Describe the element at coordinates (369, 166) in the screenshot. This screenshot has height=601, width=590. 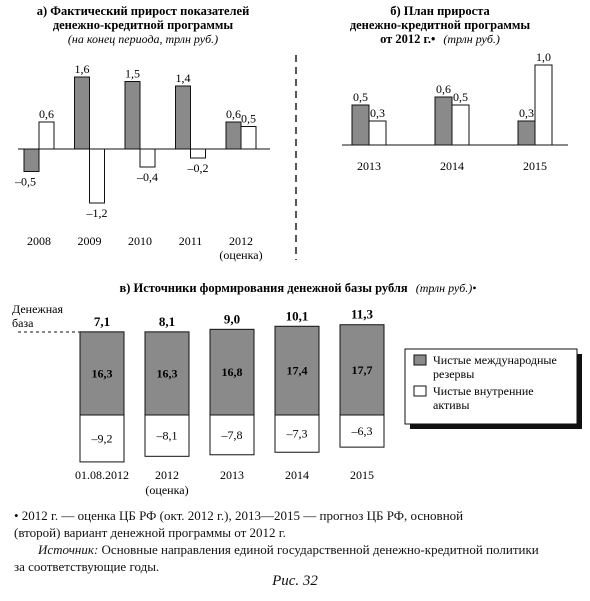
I see `chart-b-category-2013: 2013` at that location.